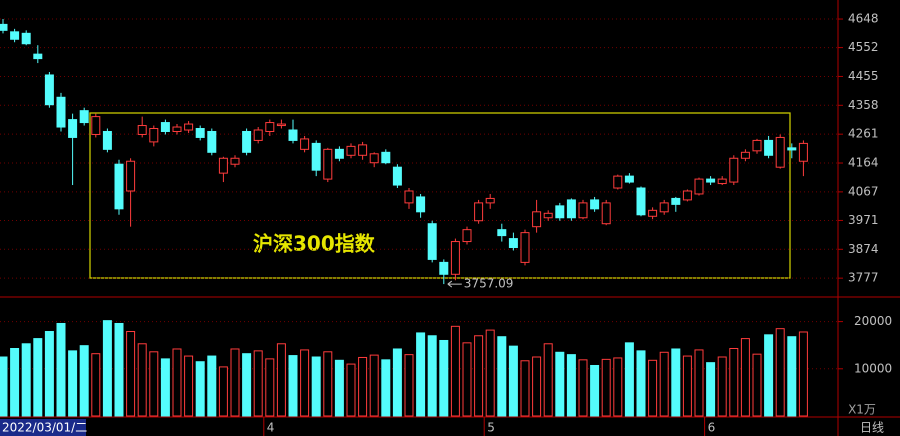 The height and width of the screenshot is (436, 900). Describe the element at coordinates (873, 321) in the screenshot. I see `y-tick-label: 20000` at that location.